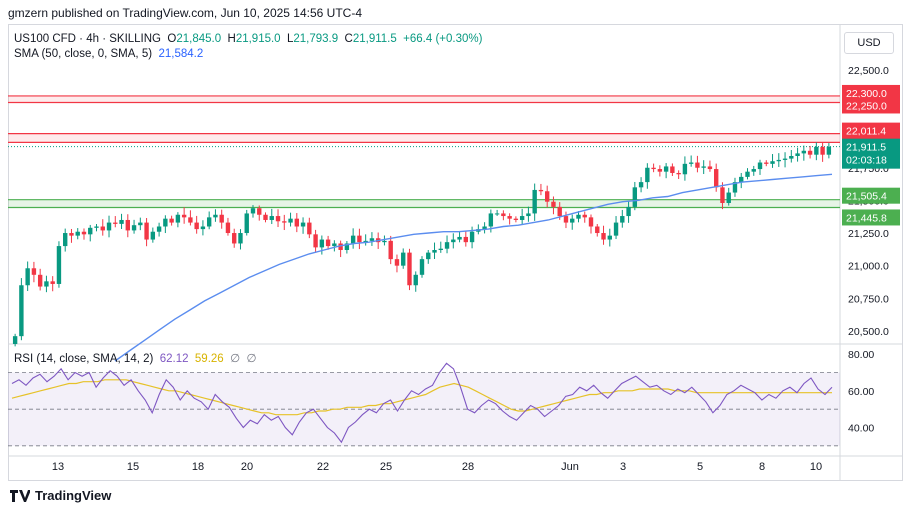 This screenshot has height=513, width=912. Describe the element at coordinates (861, 355) in the screenshot. I see `rsi-tick-label: 80.00` at that location.